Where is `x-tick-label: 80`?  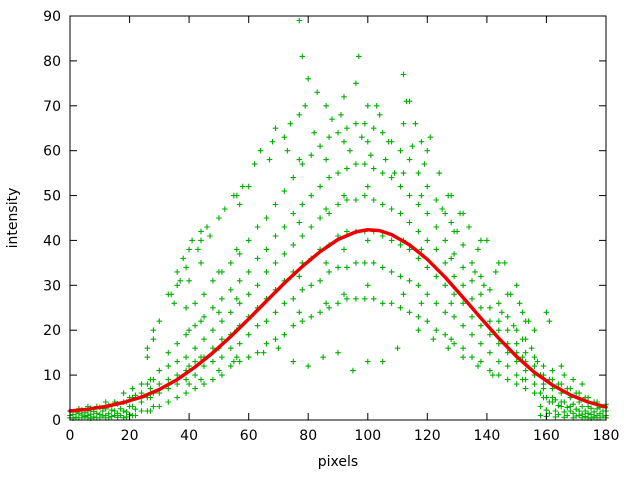 x-tick-label: 80 is located at coordinates (308, 436).